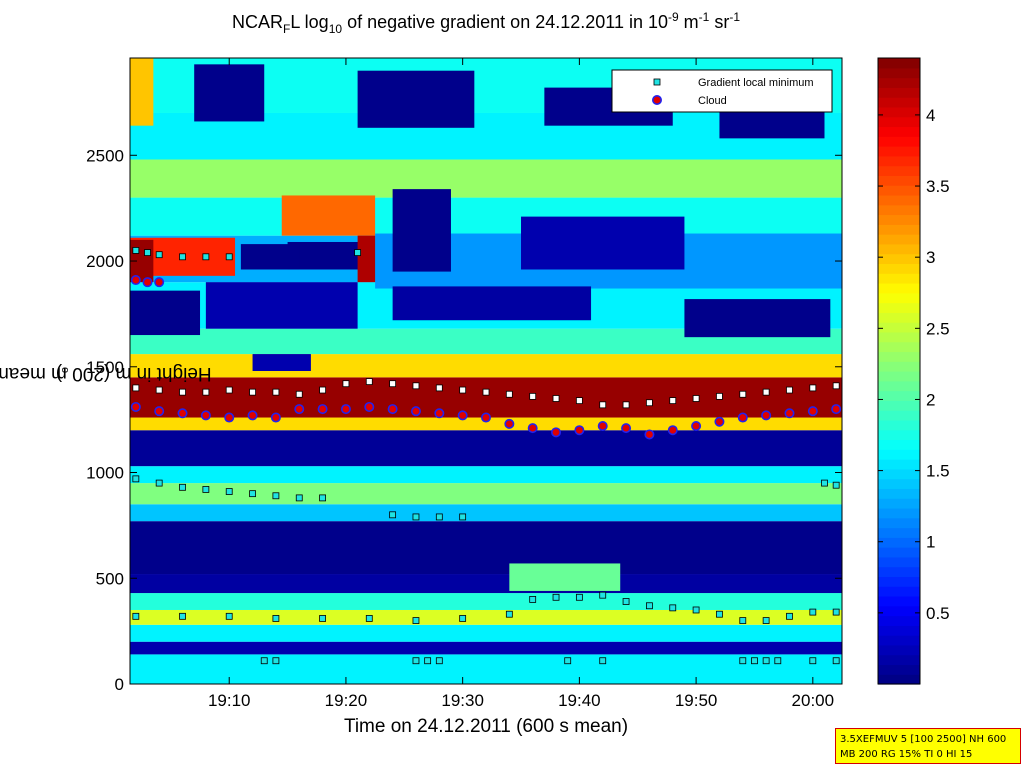  I want to click on title-sub-2: 10, so click(335, 29).